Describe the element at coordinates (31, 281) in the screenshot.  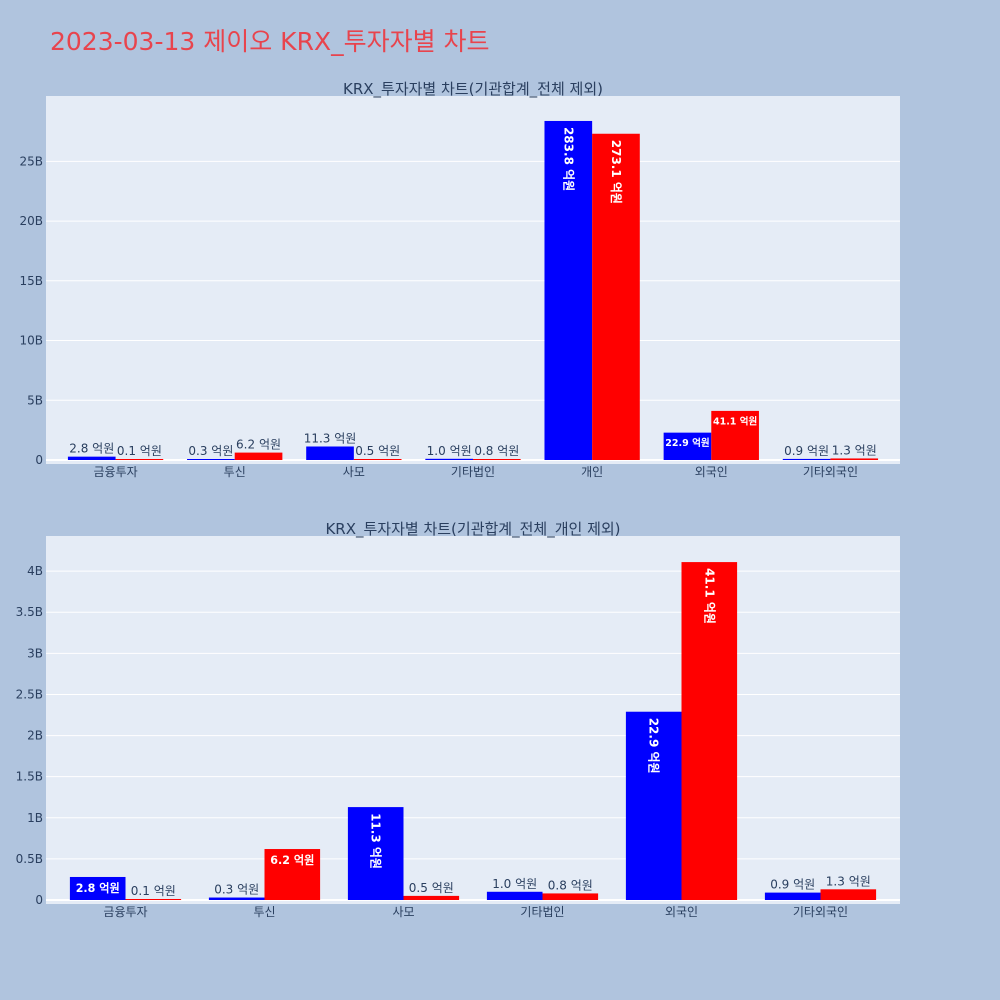
I see `y-tick-label: 15B` at that location.